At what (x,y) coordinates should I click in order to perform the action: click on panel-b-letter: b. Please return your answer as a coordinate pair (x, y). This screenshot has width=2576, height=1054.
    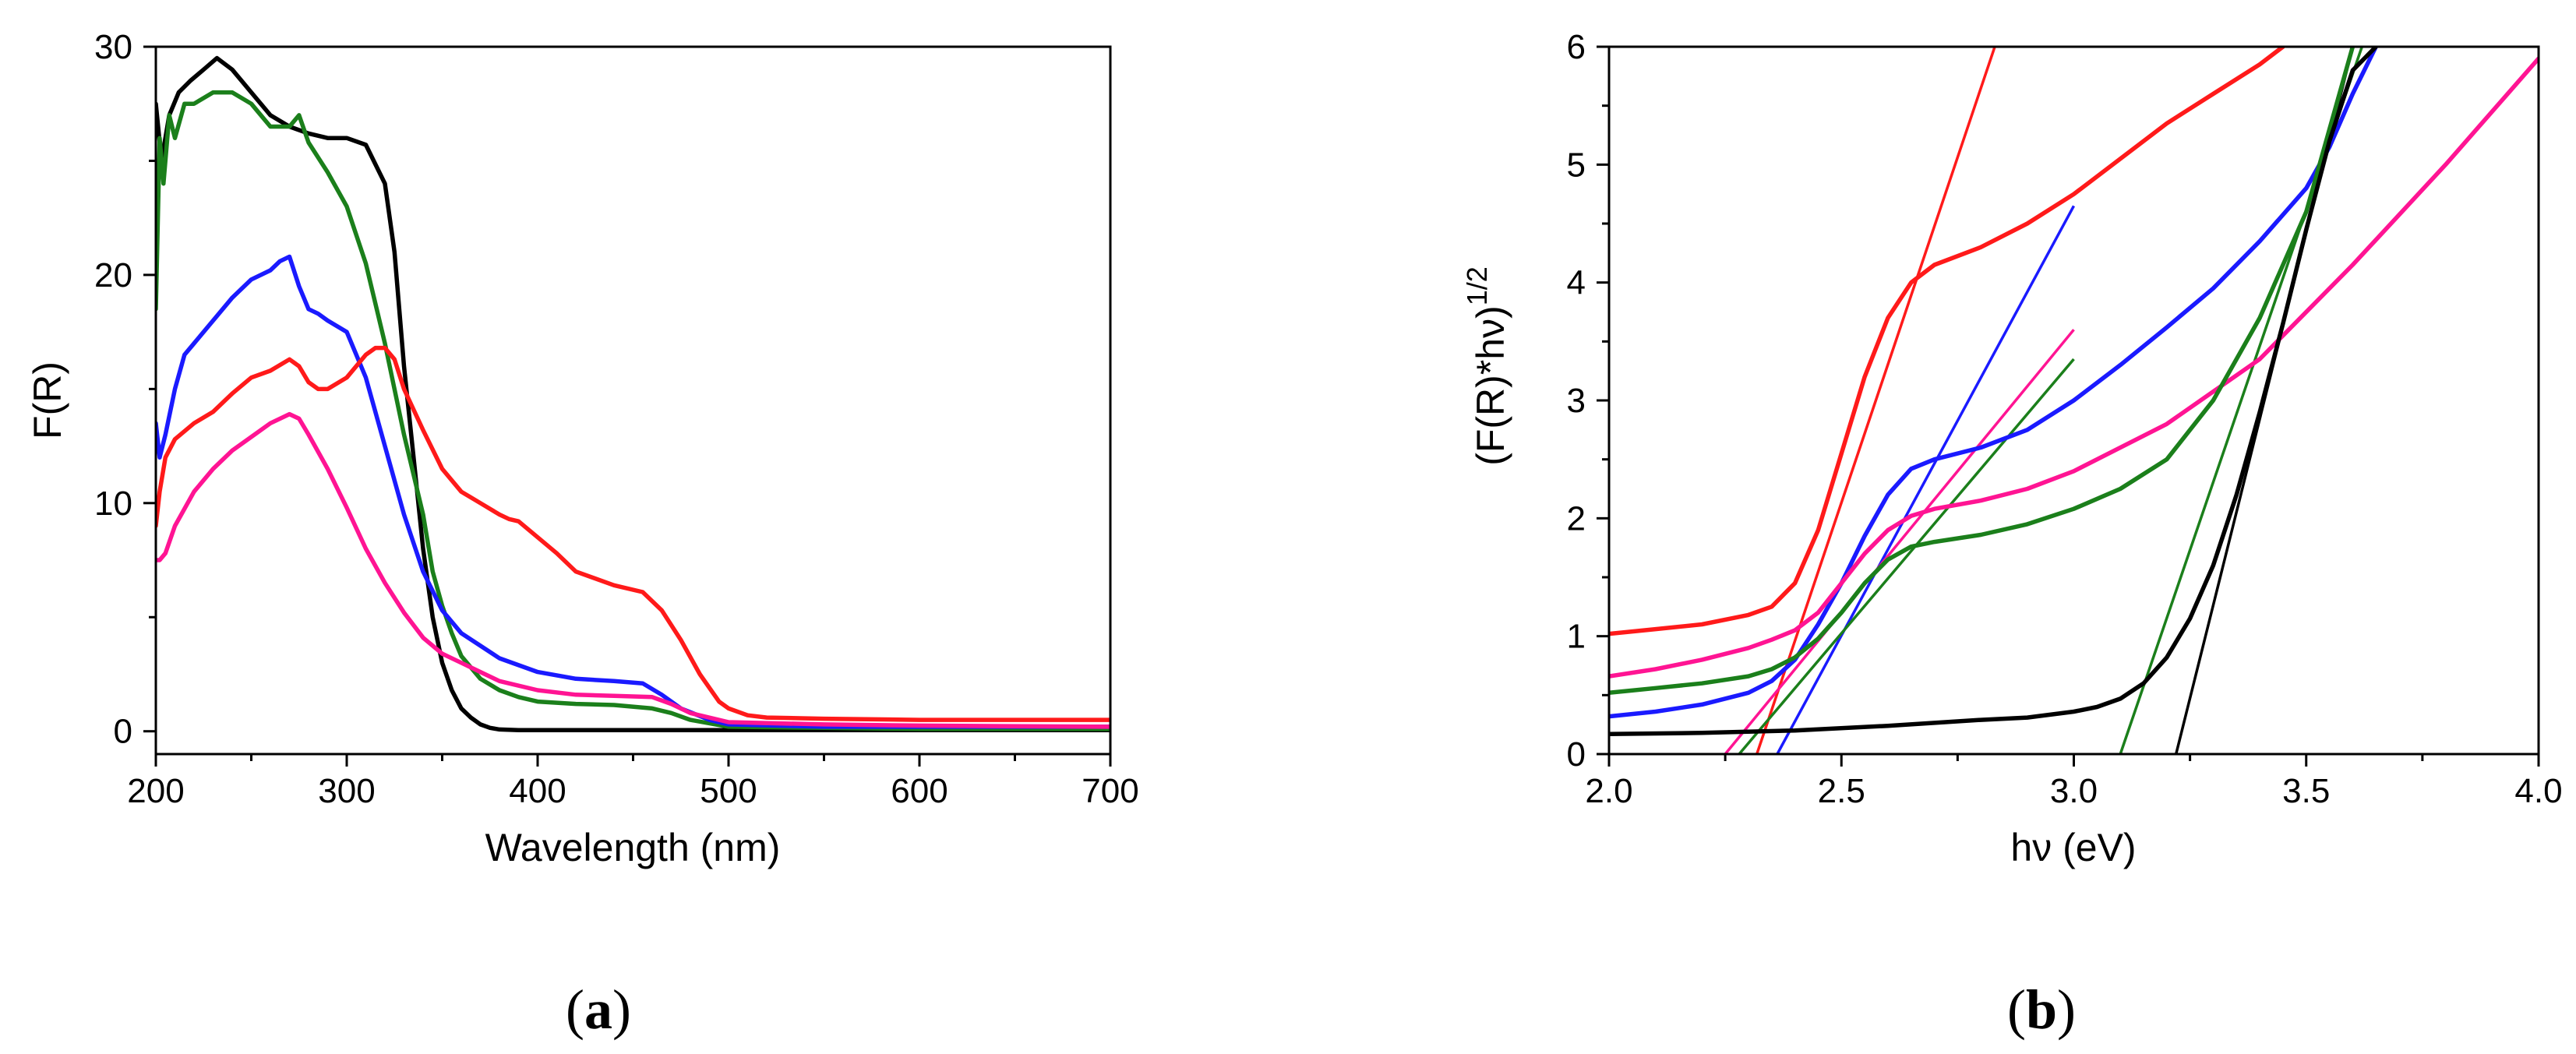
    Looking at the image, I should click on (2041, 1010).